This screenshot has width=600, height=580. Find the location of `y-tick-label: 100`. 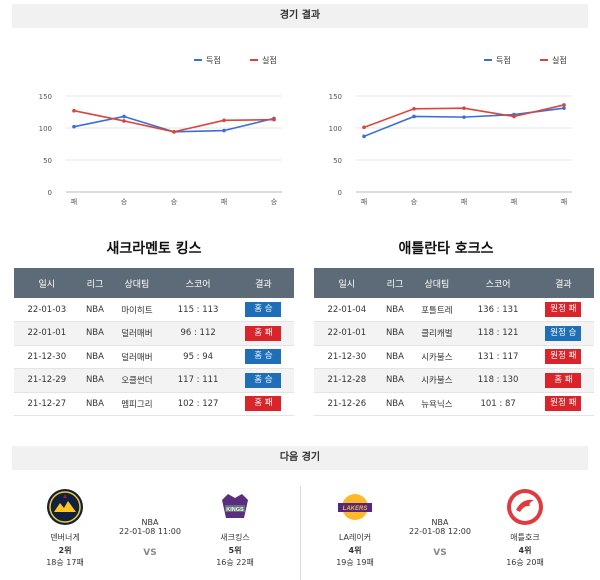

y-tick-label: 100 is located at coordinates (335, 129).